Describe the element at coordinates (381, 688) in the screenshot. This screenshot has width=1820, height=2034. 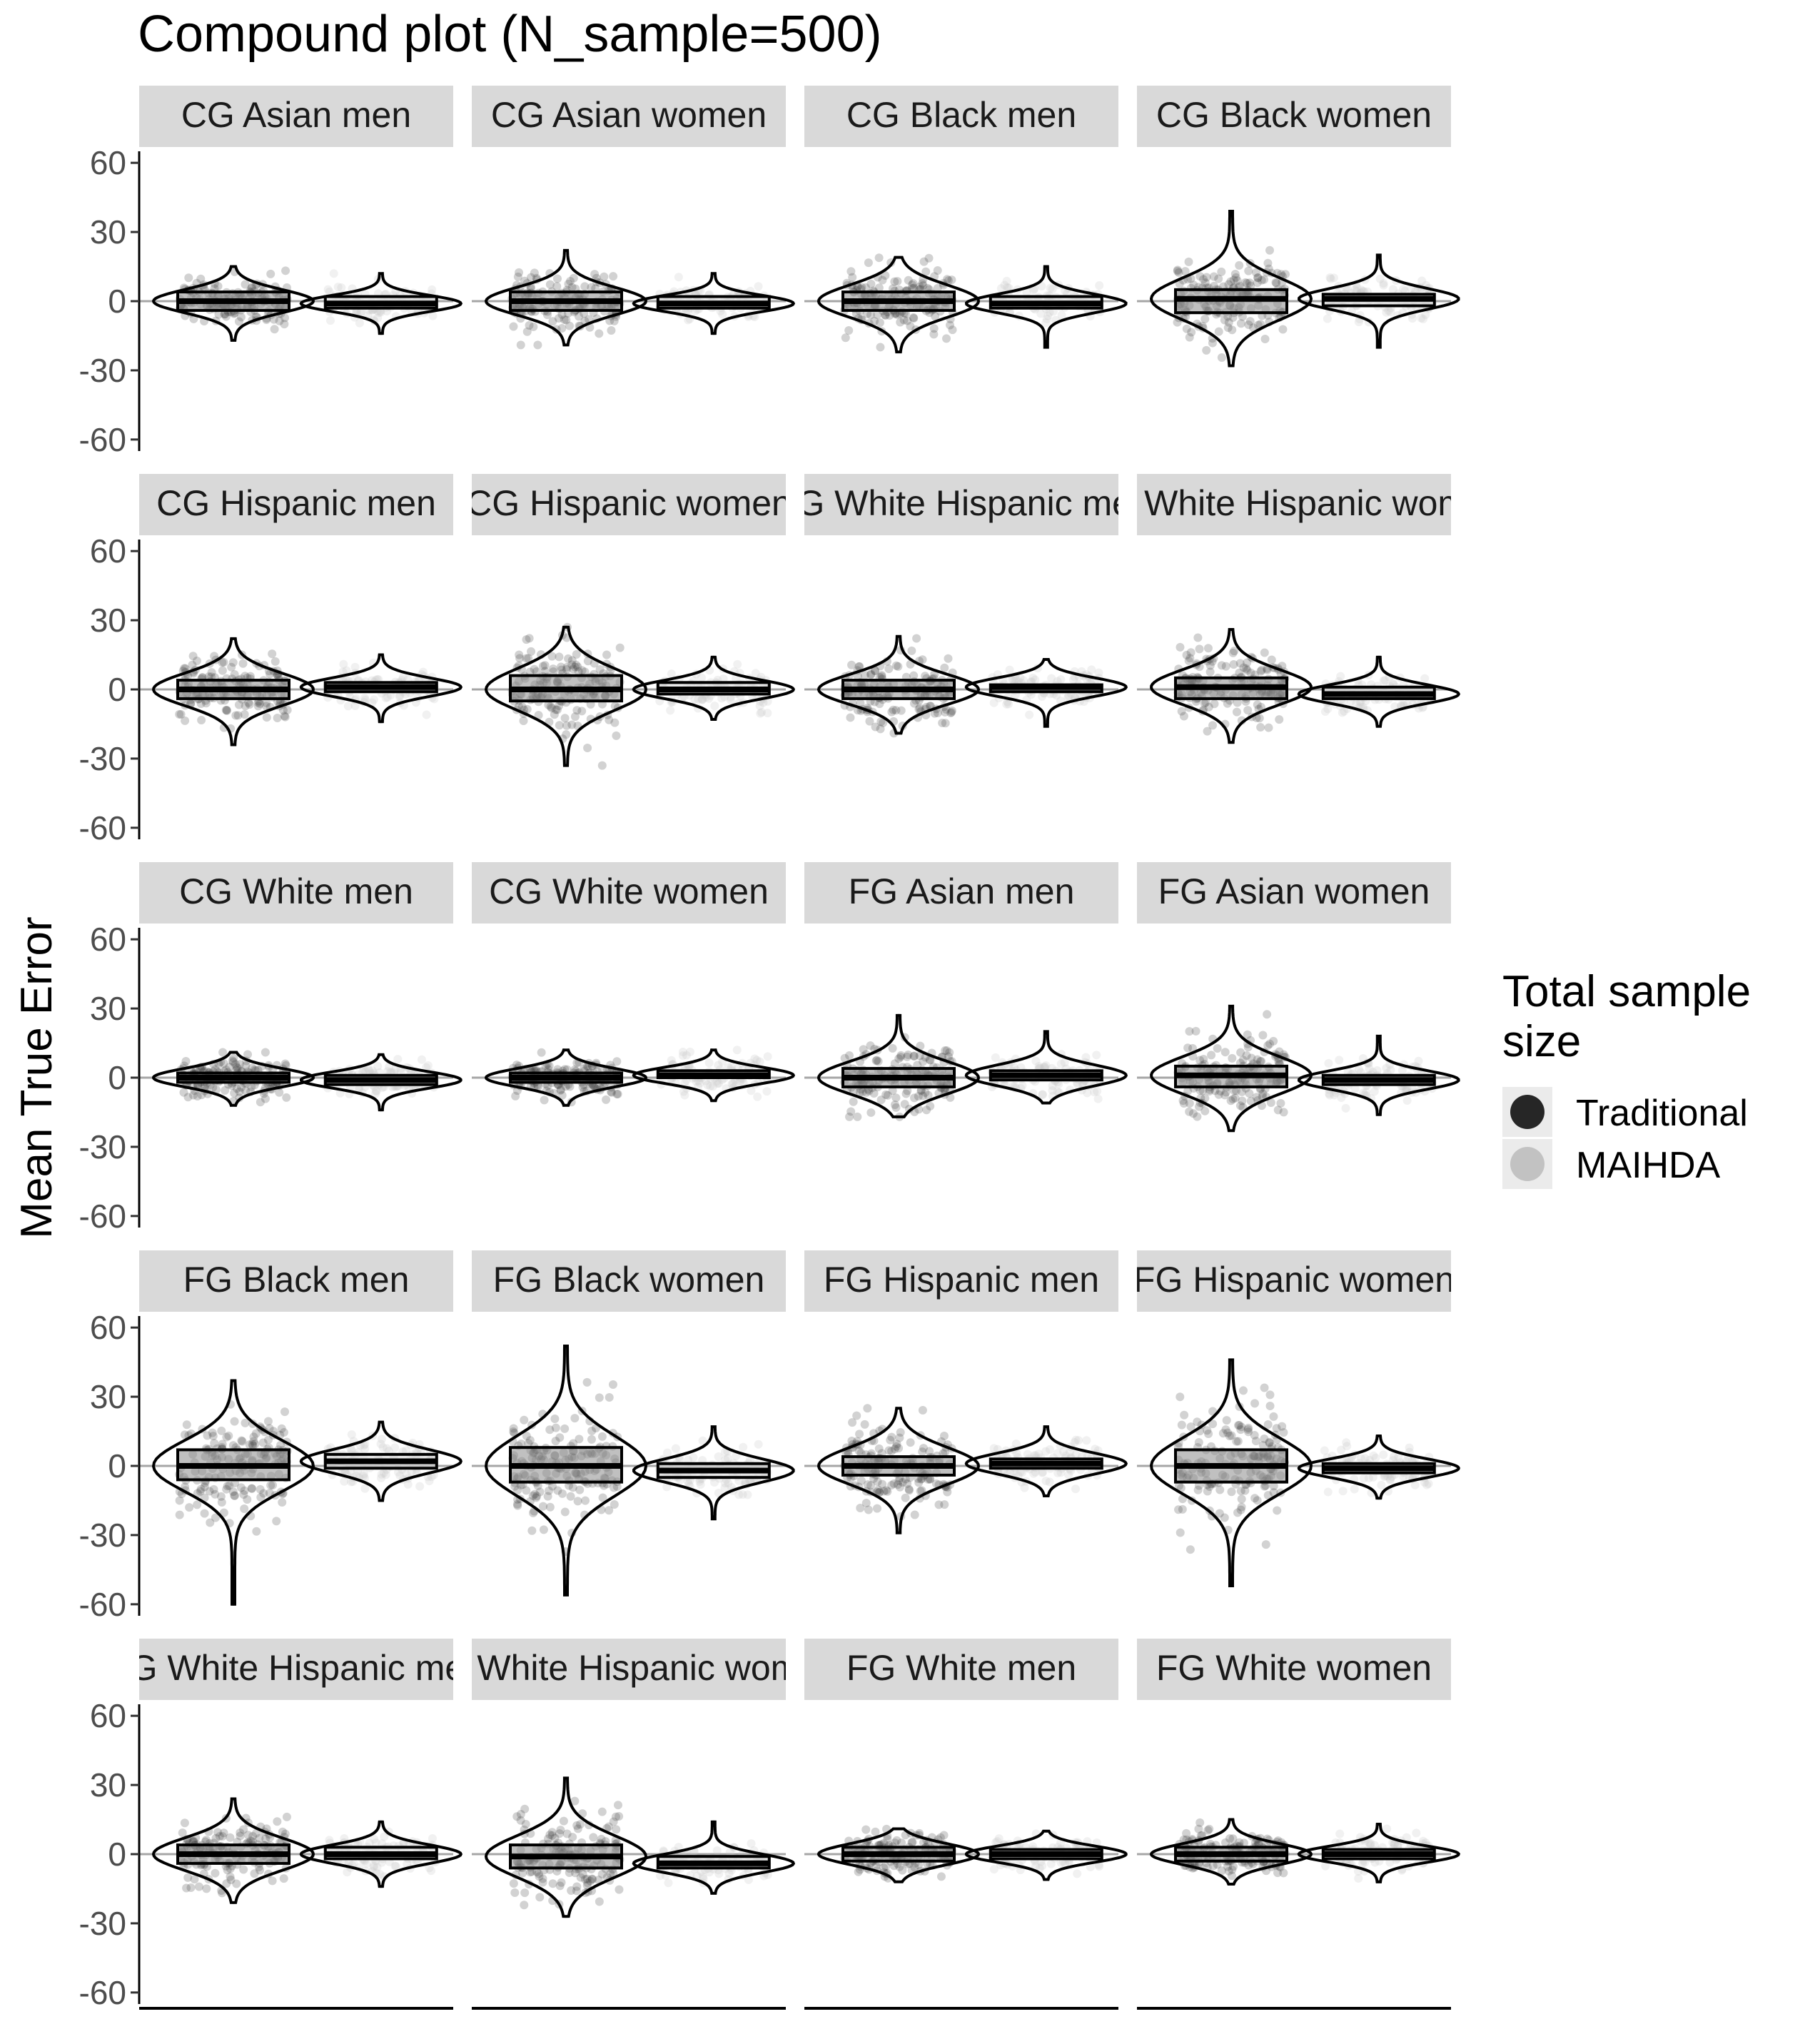
I see `series-maihda` at that location.